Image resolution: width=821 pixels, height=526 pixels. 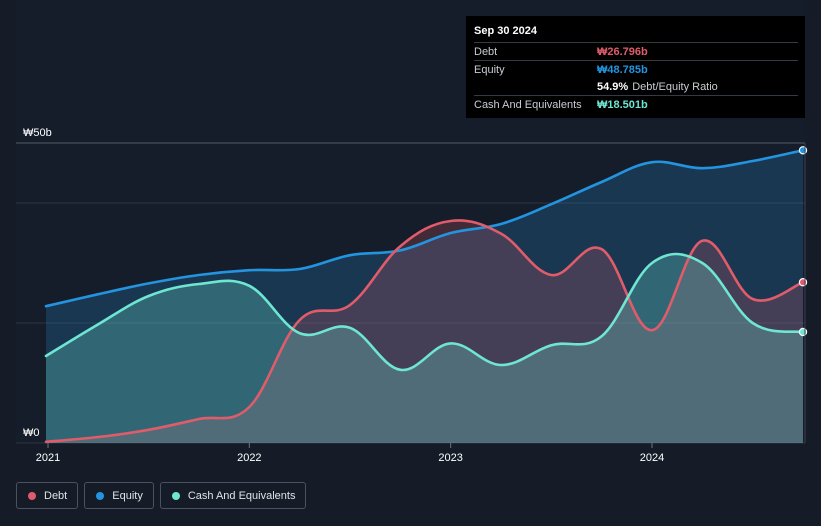 I want to click on x-tick-label: 2023, so click(x=450, y=458).